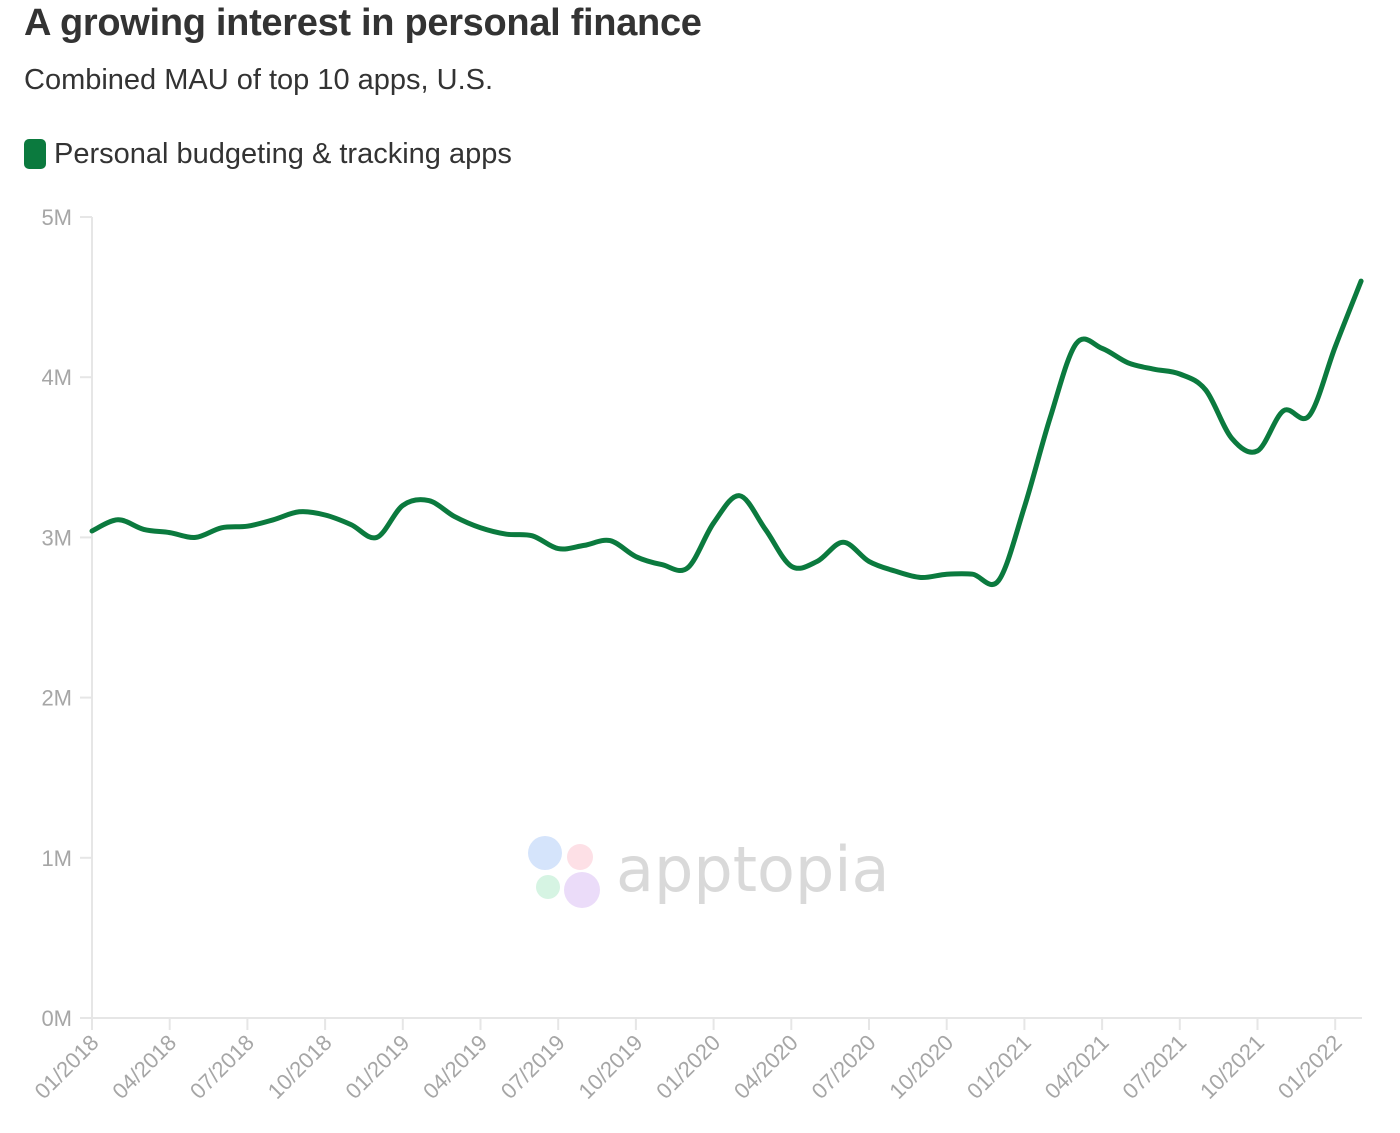 The height and width of the screenshot is (1133, 1400). I want to click on x-tick-label: 07/2020, so click(844, 1067).